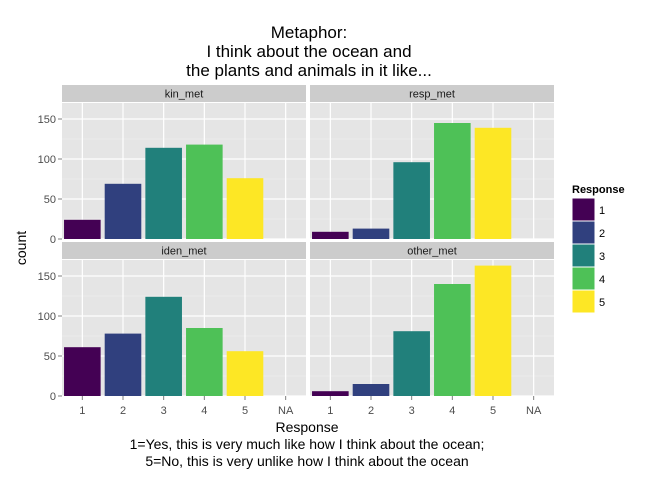  I want to click on title-line-1: Metaphor:, so click(309, 32).